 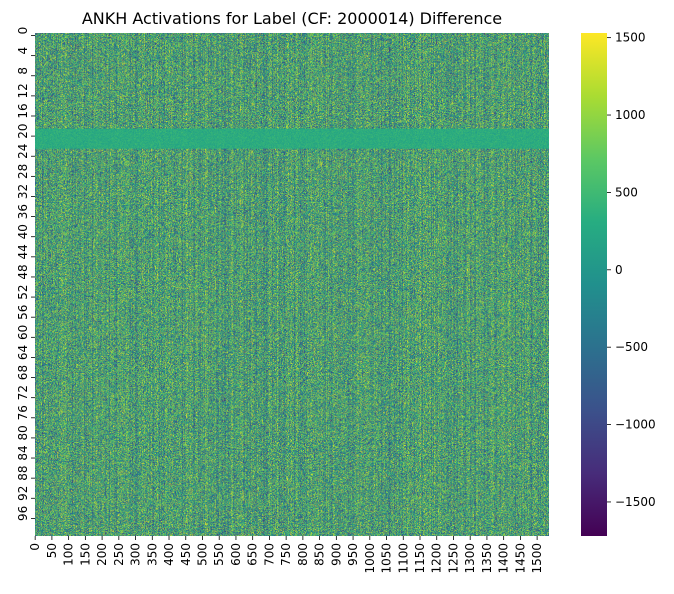 What do you see at coordinates (487, 558) in the screenshot?
I see `x-tick-label: 1350` at bounding box center [487, 558].